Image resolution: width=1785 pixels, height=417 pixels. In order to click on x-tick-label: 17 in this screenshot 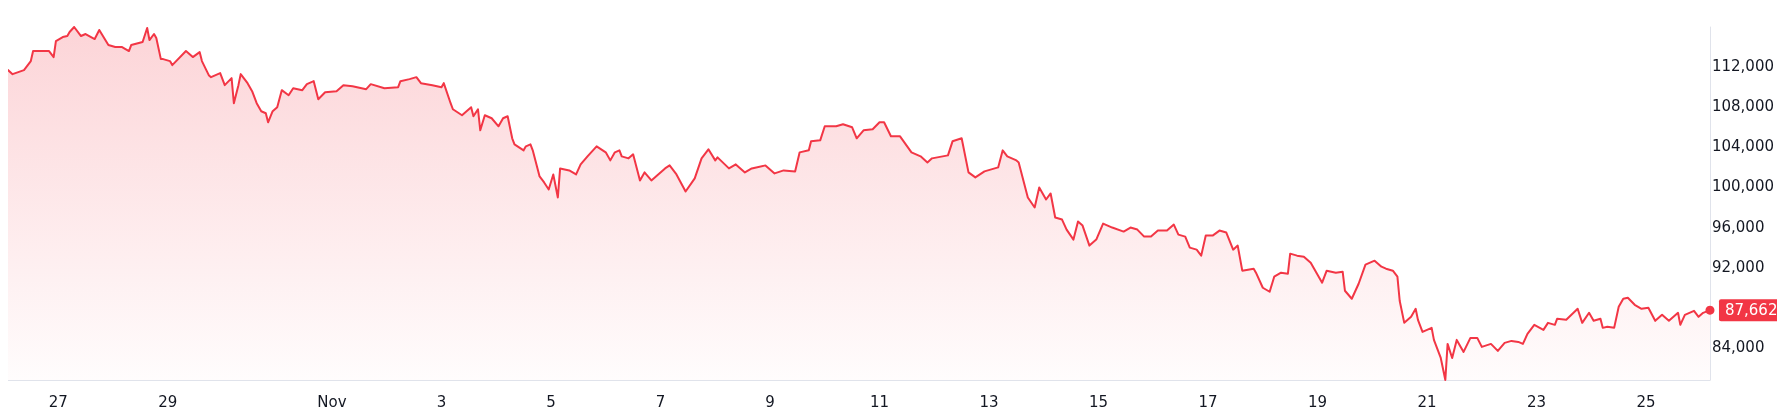, I will do `click(1208, 401)`.